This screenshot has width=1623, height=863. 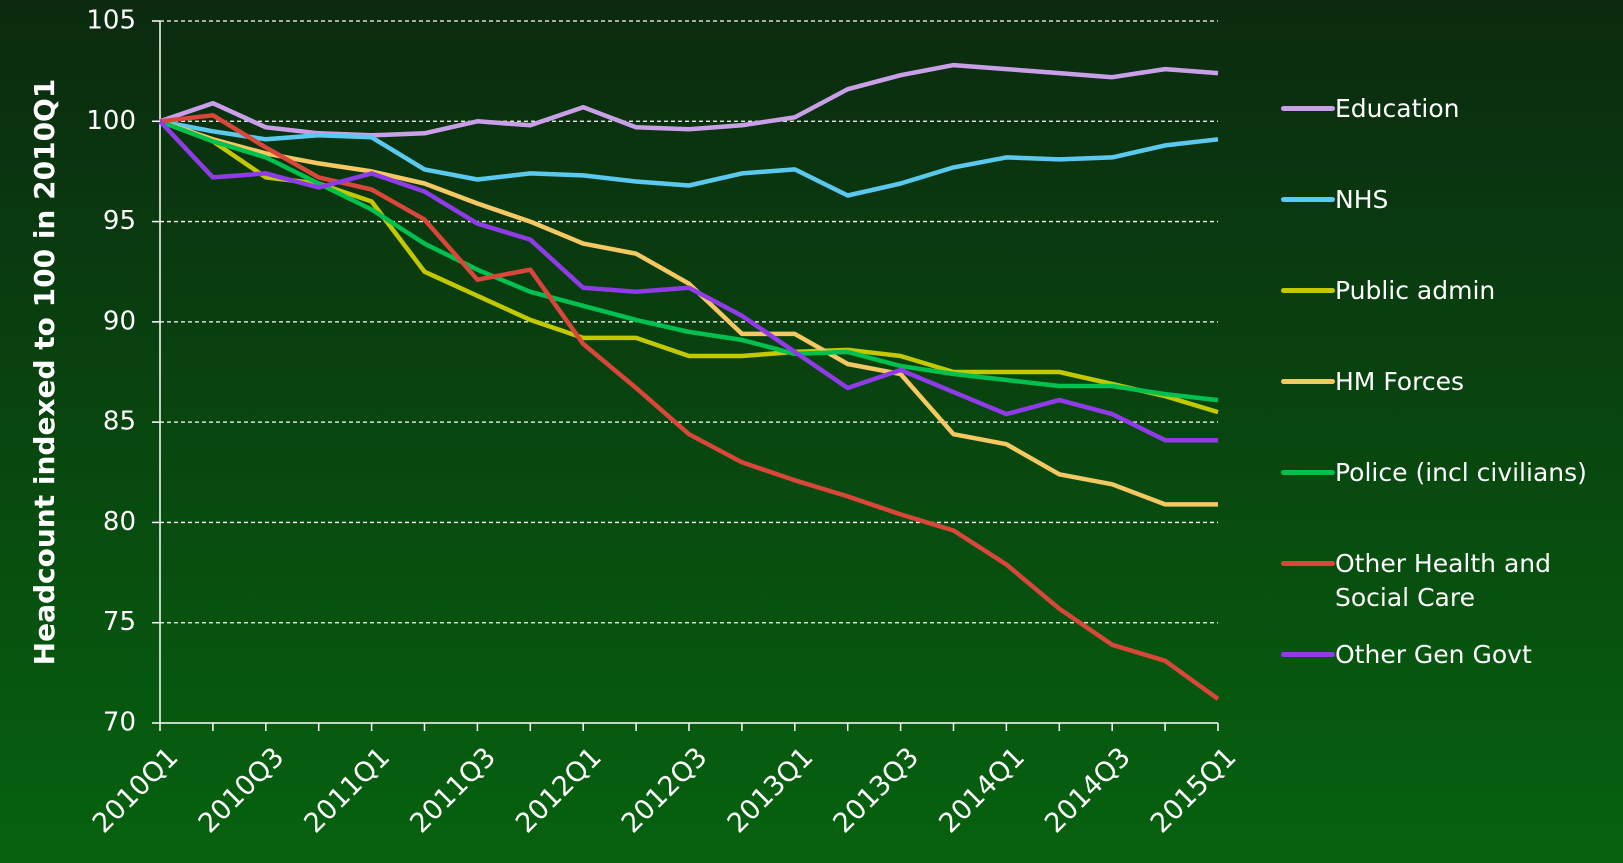 I want to click on y-tick-label: 90, so click(x=119, y=321).